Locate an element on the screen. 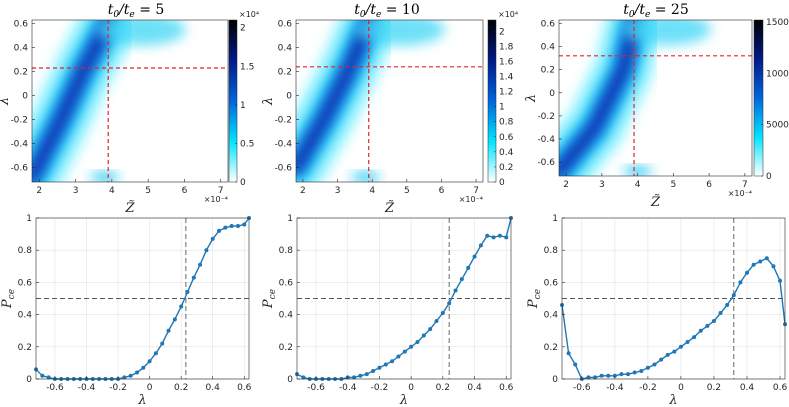 This screenshot has width=789, height=407. colorbar-tick-label: 1.6 is located at coordinates (506, 62).